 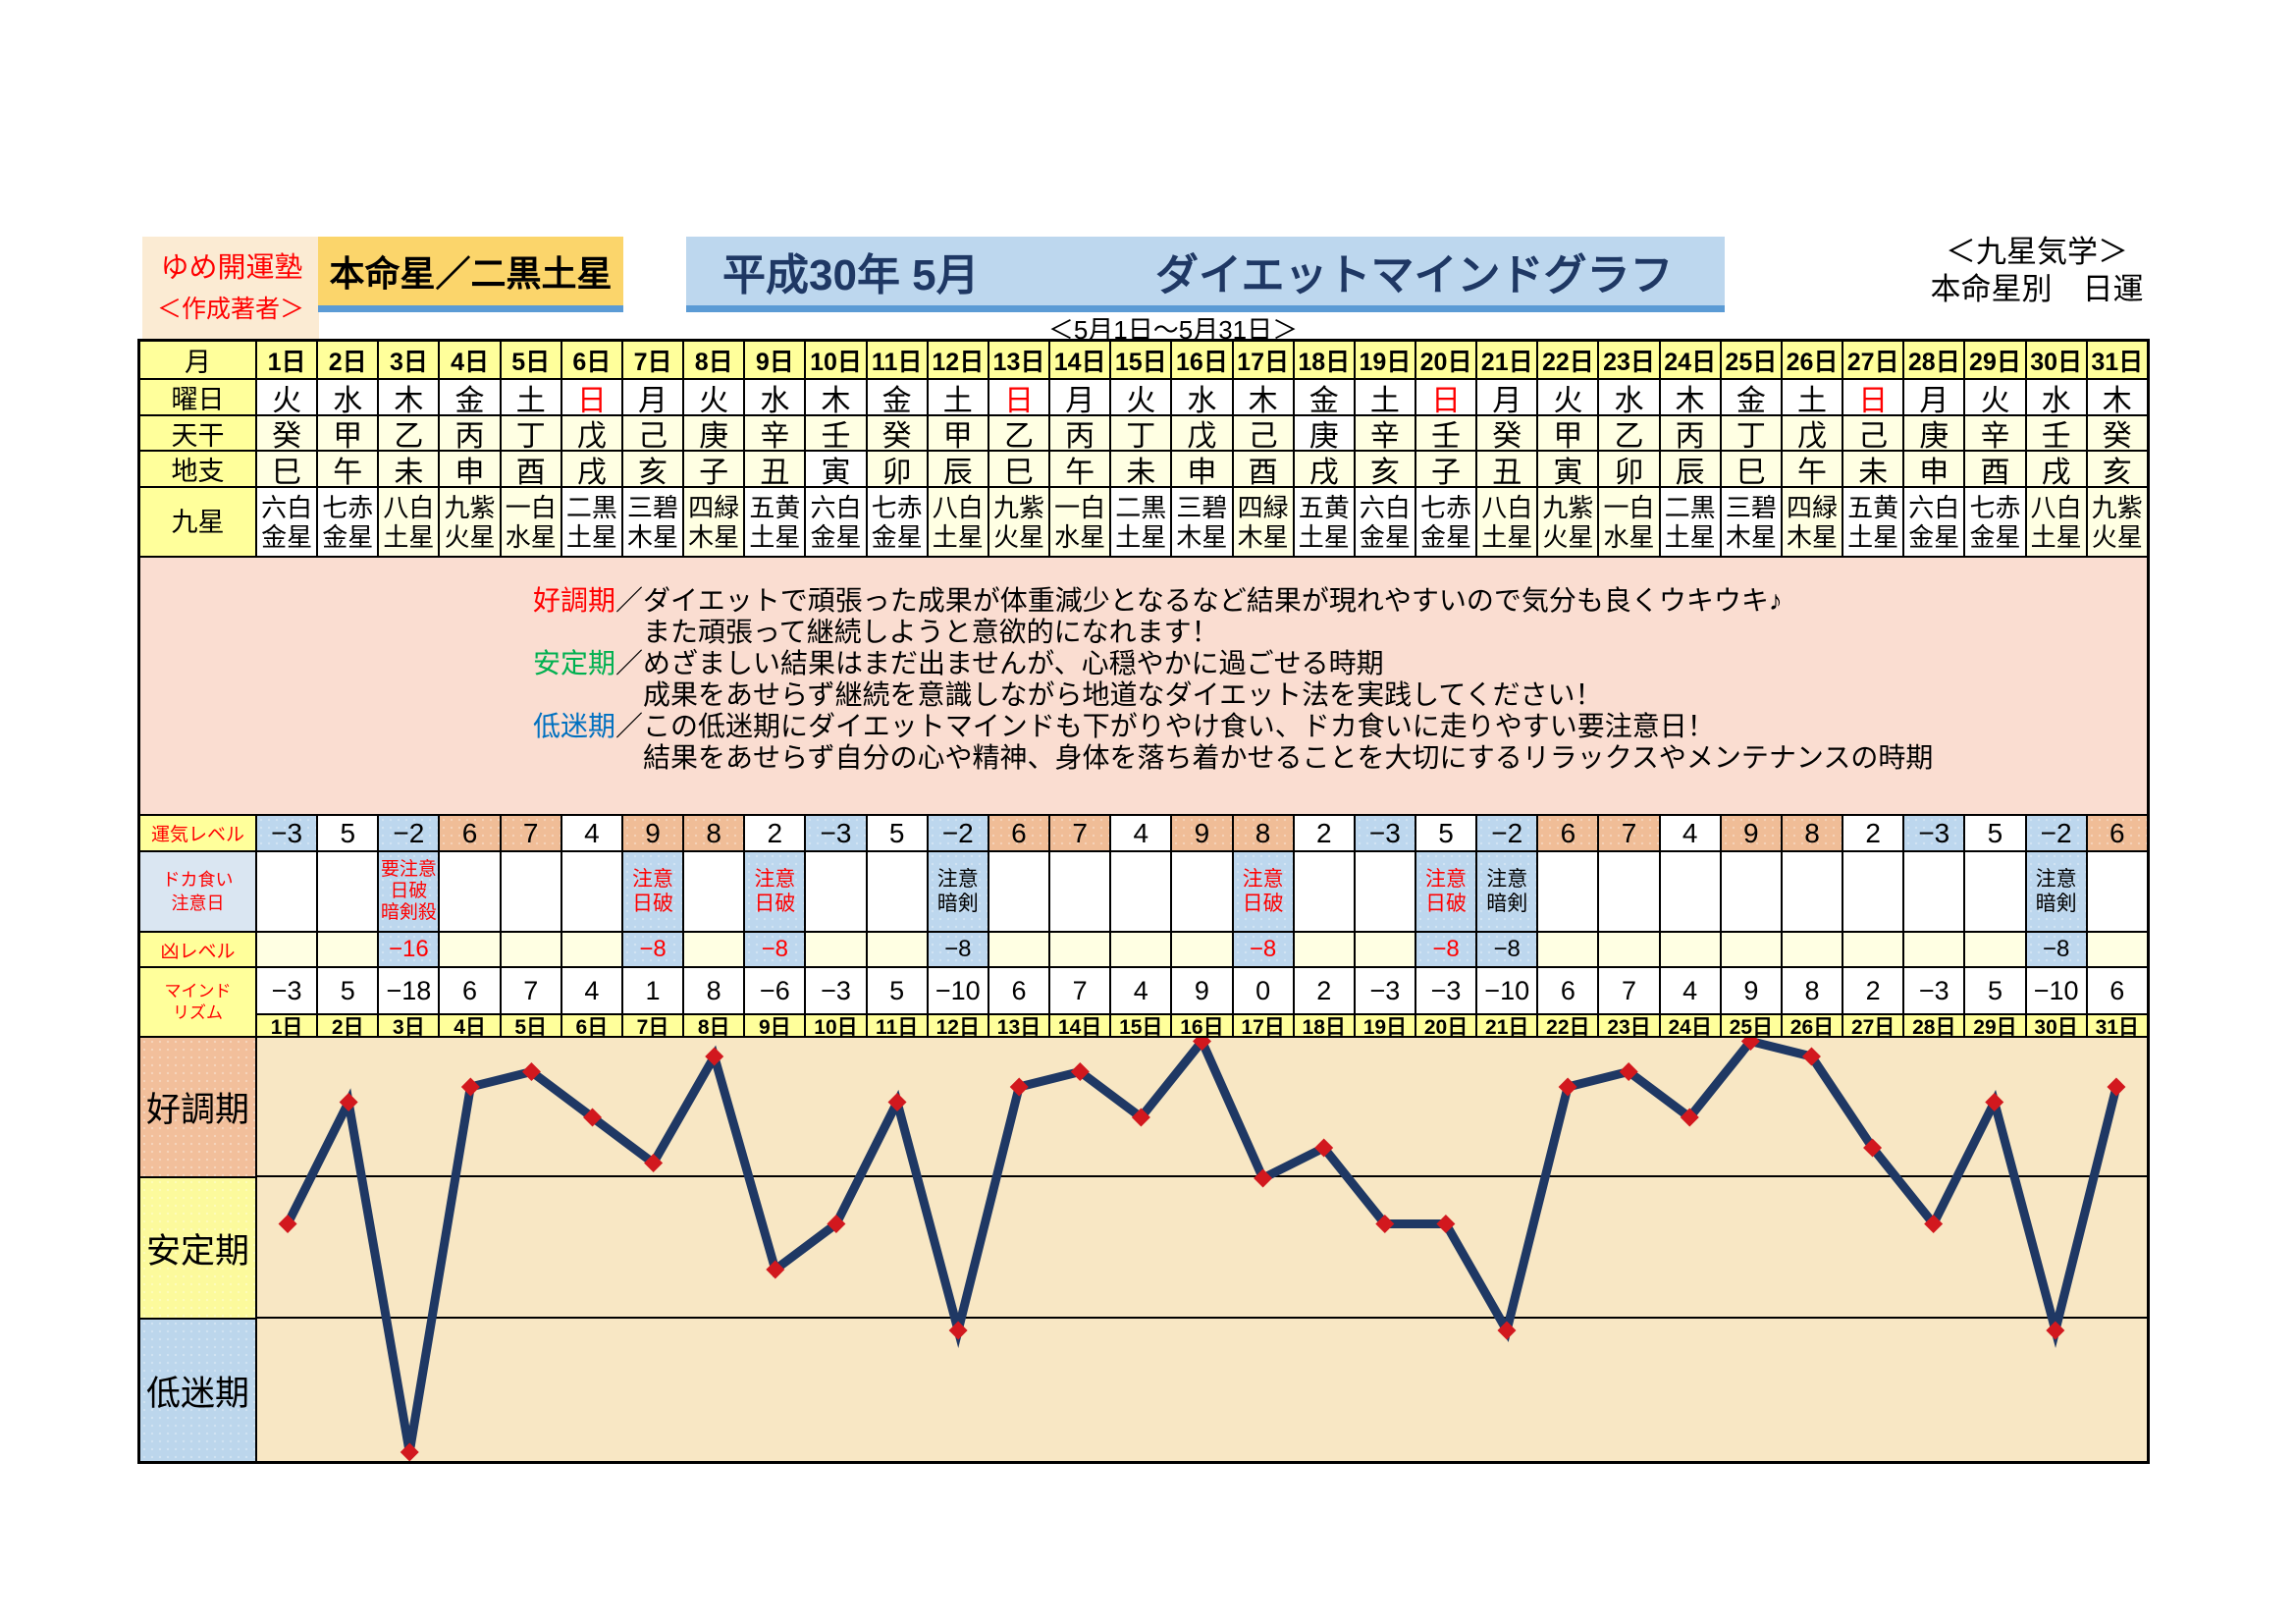 I want to click on luck-level-cell: 6, so click(x=1567, y=832).